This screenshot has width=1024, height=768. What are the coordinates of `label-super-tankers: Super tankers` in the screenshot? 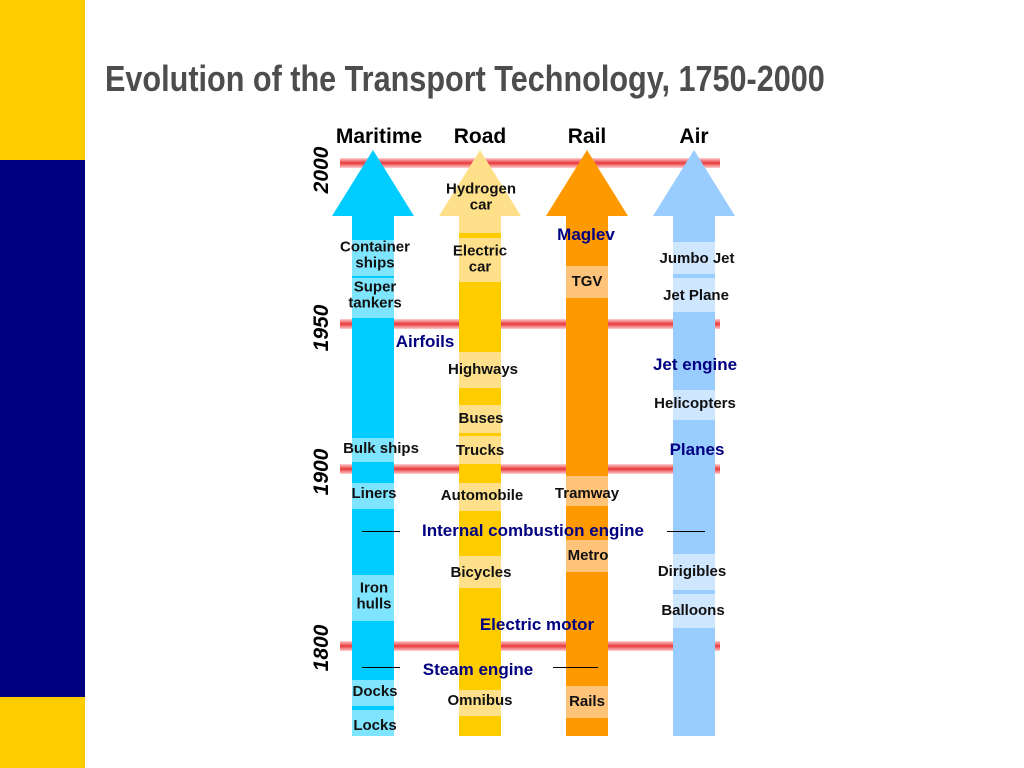 It's located at (375, 294).